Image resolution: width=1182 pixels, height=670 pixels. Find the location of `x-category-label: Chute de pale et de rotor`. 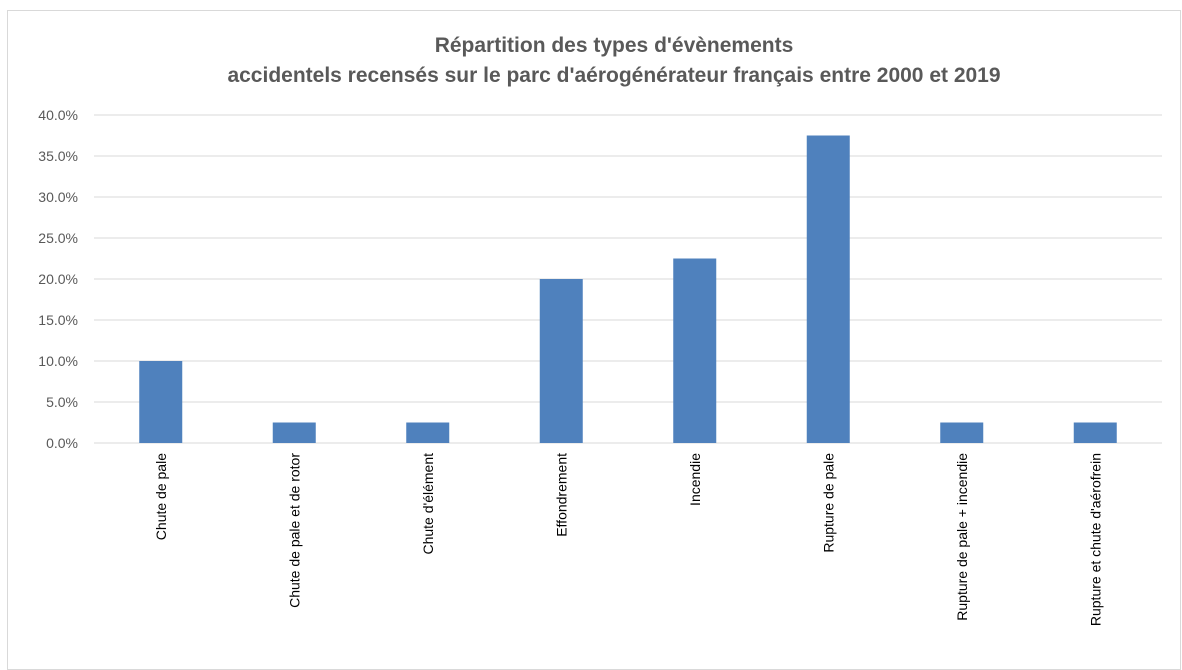

x-category-label: Chute de pale et de rotor is located at coordinates (294, 530).